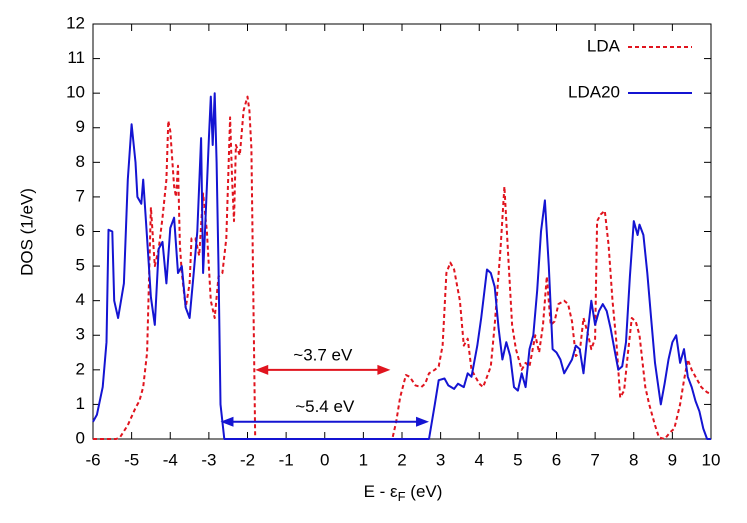 Image resolution: width=747 pixels, height=523 pixels. What do you see at coordinates (208, 459) in the screenshot?
I see `x-tick-label: -3` at bounding box center [208, 459].